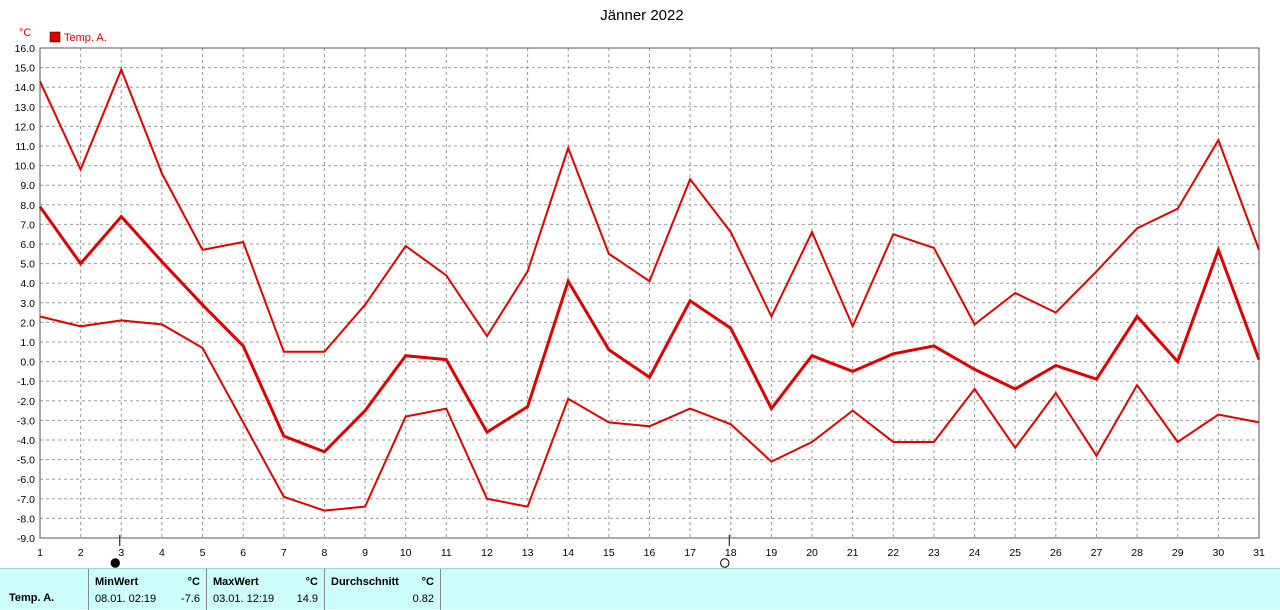  What do you see at coordinates (1015, 553) in the screenshot?
I see `x-tick-label: 25` at bounding box center [1015, 553].